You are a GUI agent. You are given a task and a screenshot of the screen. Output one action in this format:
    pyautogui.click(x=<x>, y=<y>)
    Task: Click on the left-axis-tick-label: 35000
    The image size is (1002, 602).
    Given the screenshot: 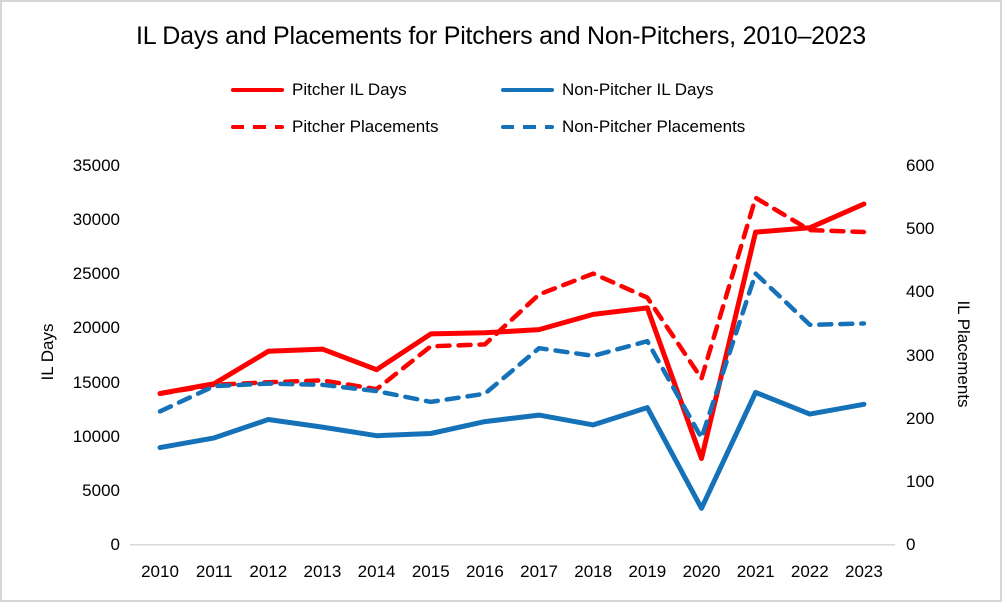 What is the action you would take?
    pyautogui.click(x=96, y=165)
    